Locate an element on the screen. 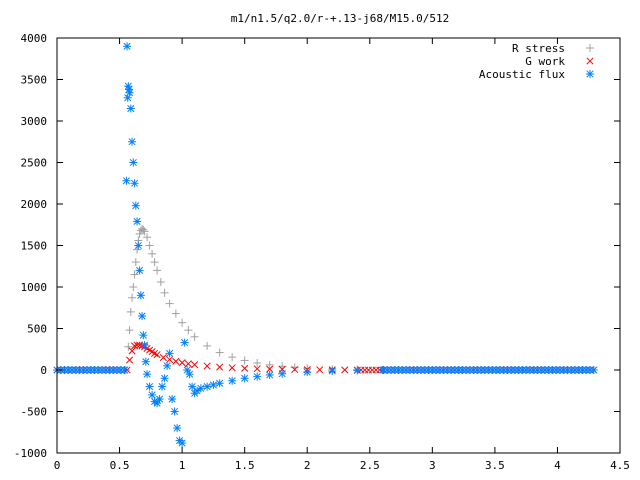 This screenshot has width=640, height=480. y-tick-label: 2500 is located at coordinates (34, 163).